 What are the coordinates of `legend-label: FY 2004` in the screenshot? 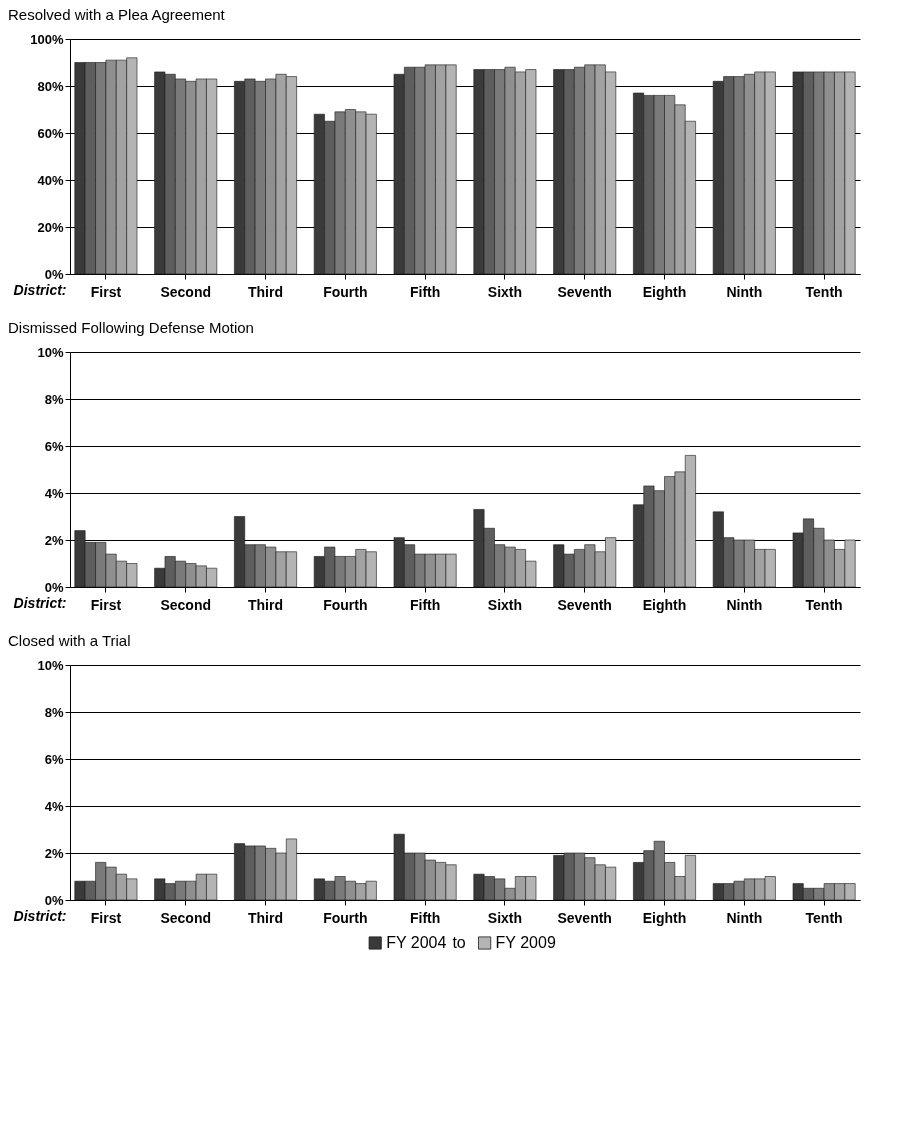 It's located at (416, 942).